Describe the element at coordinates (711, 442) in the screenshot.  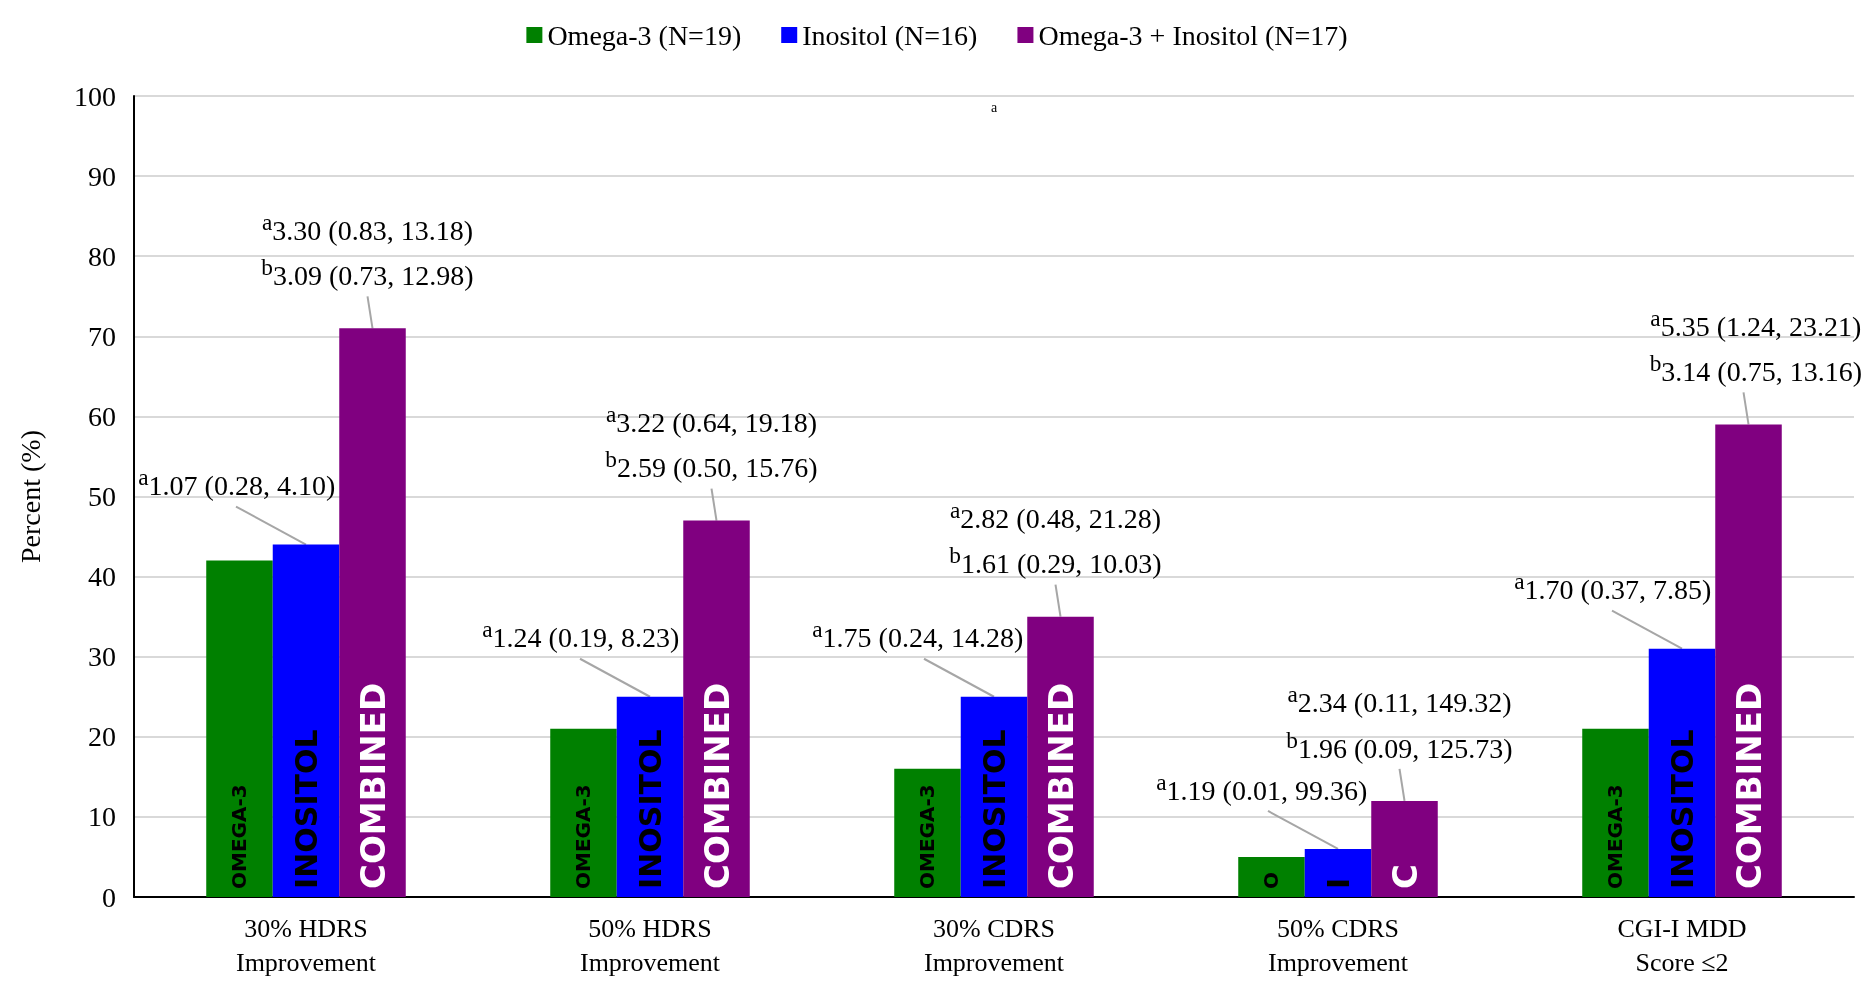
I see `annotation: $^{a}$3.22 (0.64, 19.18) $^{b}$2.59 (0.50, 15.76)` at that location.